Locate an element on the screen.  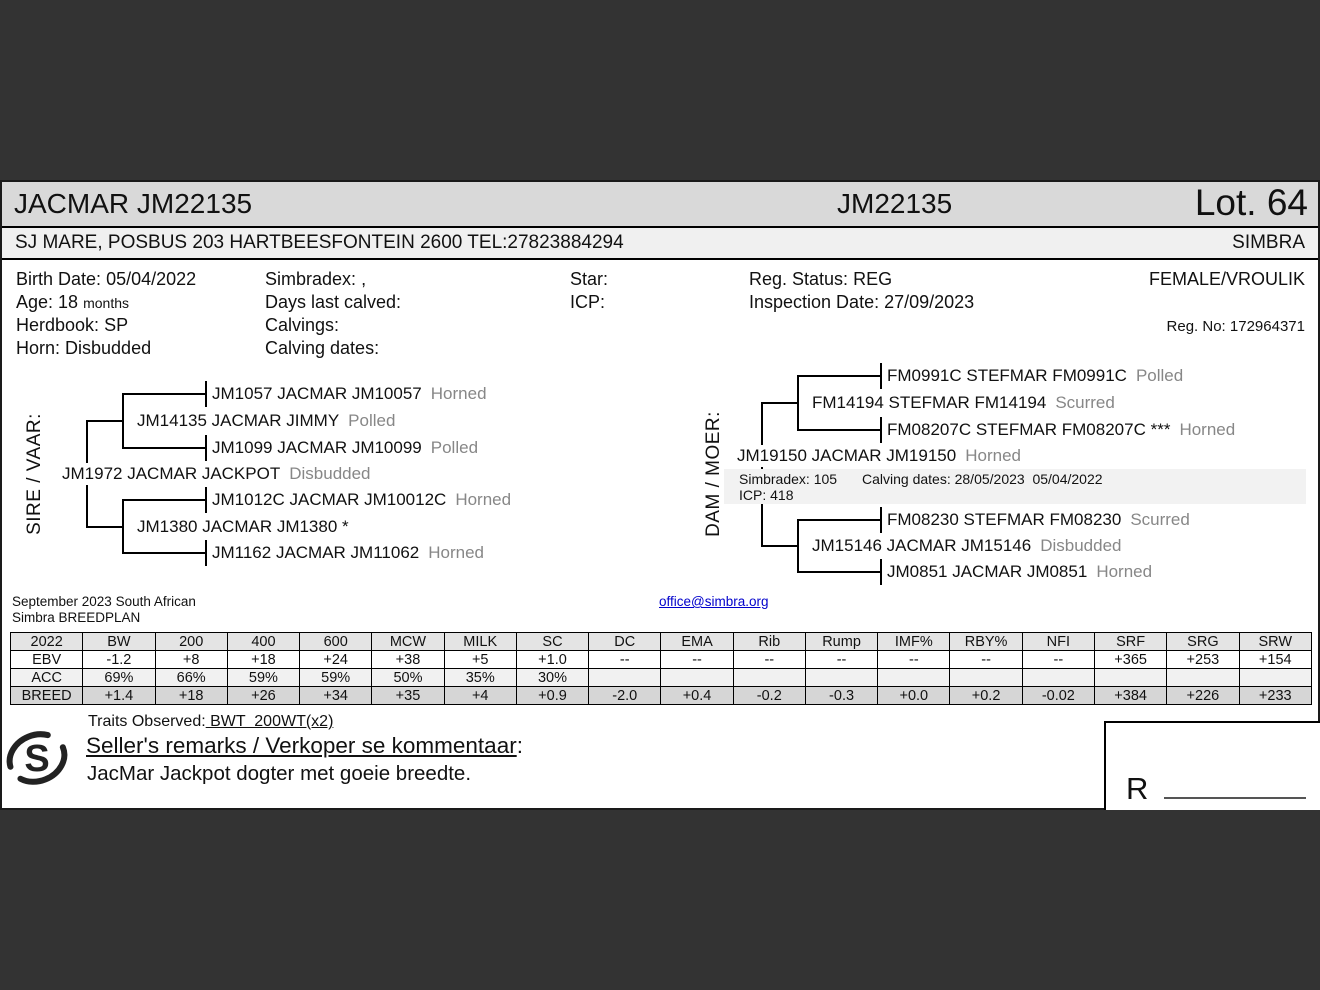
lot-number: Lot. 64 is located at coordinates (1251, 202).